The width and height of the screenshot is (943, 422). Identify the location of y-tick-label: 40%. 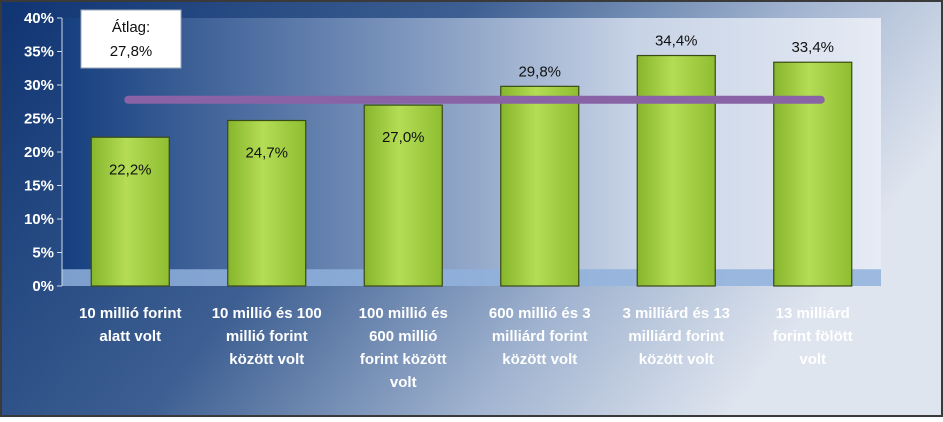
(39, 18).